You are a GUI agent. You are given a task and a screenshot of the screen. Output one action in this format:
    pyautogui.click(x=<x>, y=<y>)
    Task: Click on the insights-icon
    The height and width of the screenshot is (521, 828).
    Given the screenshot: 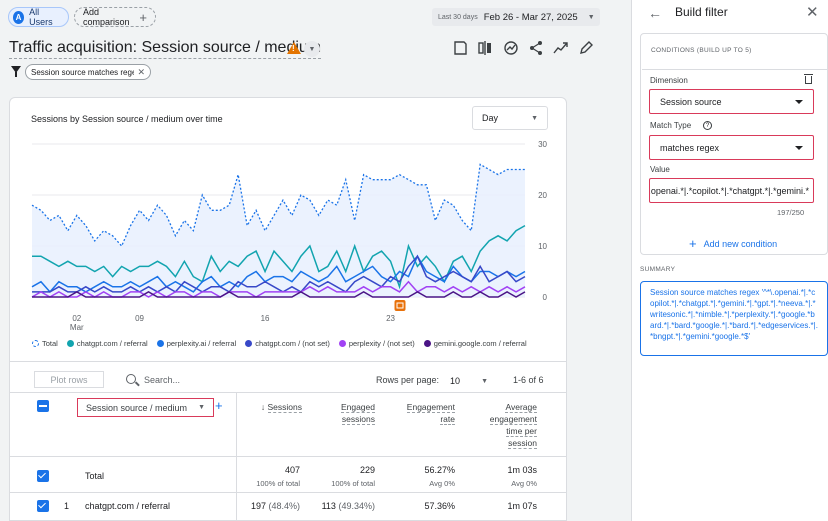 What is the action you would take?
    pyautogui.click(x=511, y=48)
    